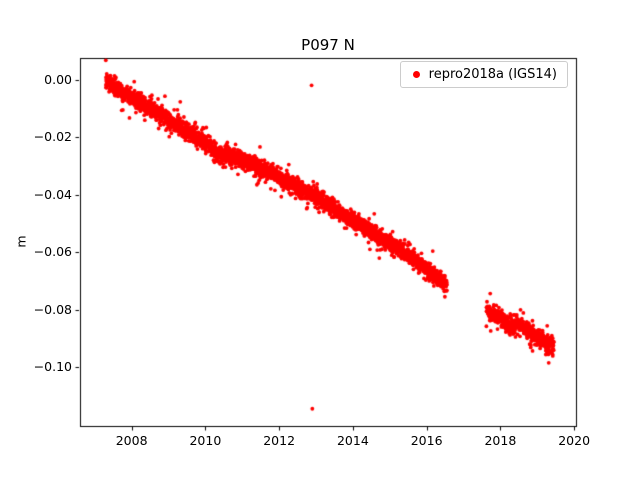  What do you see at coordinates (492, 74) in the screenshot?
I see `legend-label: repro2018a (IGS14)` at bounding box center [492, 74].